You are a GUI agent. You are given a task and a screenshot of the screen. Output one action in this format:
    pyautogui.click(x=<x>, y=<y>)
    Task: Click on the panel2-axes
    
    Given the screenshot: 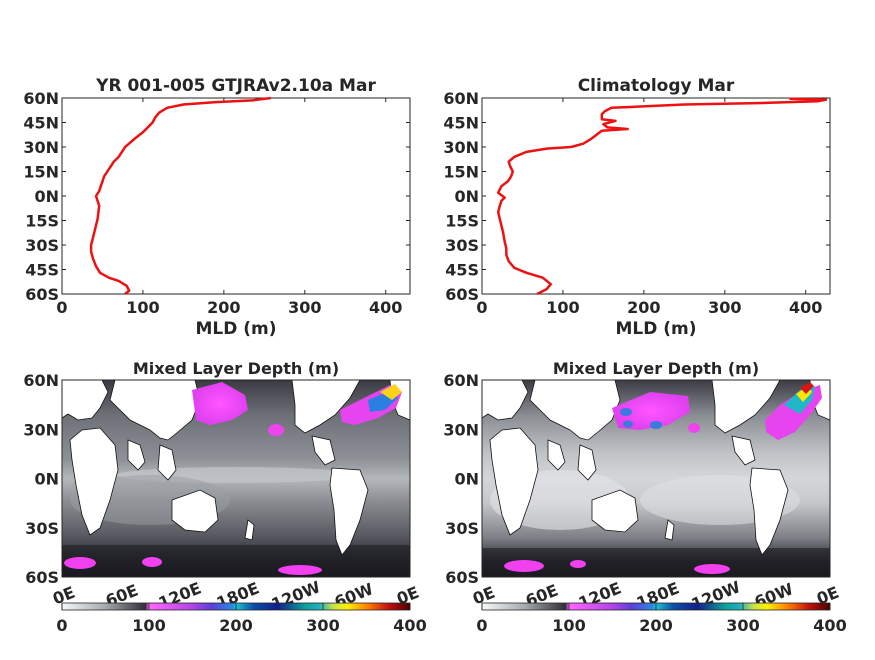 What is the action you would take?
    pyautogui.click(x=656, y=196)
    